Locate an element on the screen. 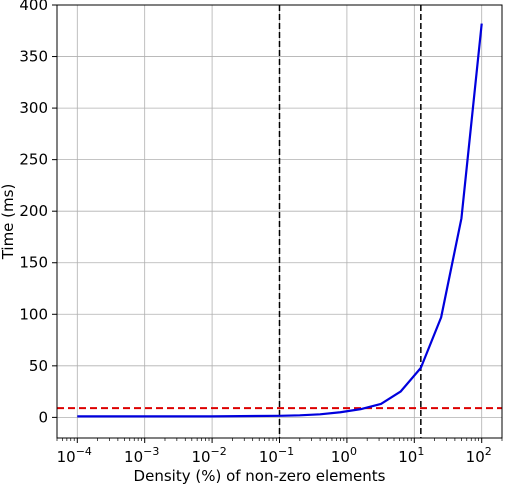  y-tick-label: 200 is located at coordinates (33, 211).